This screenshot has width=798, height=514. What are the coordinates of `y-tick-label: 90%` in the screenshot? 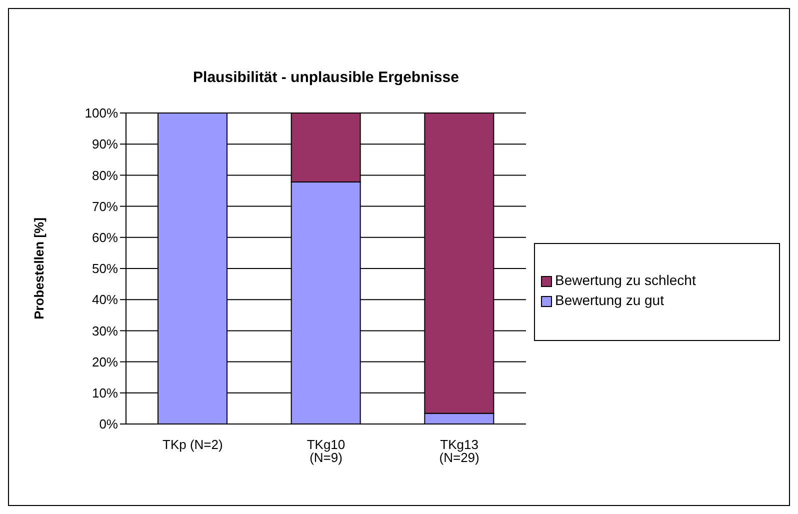 It's located at (105, 144).